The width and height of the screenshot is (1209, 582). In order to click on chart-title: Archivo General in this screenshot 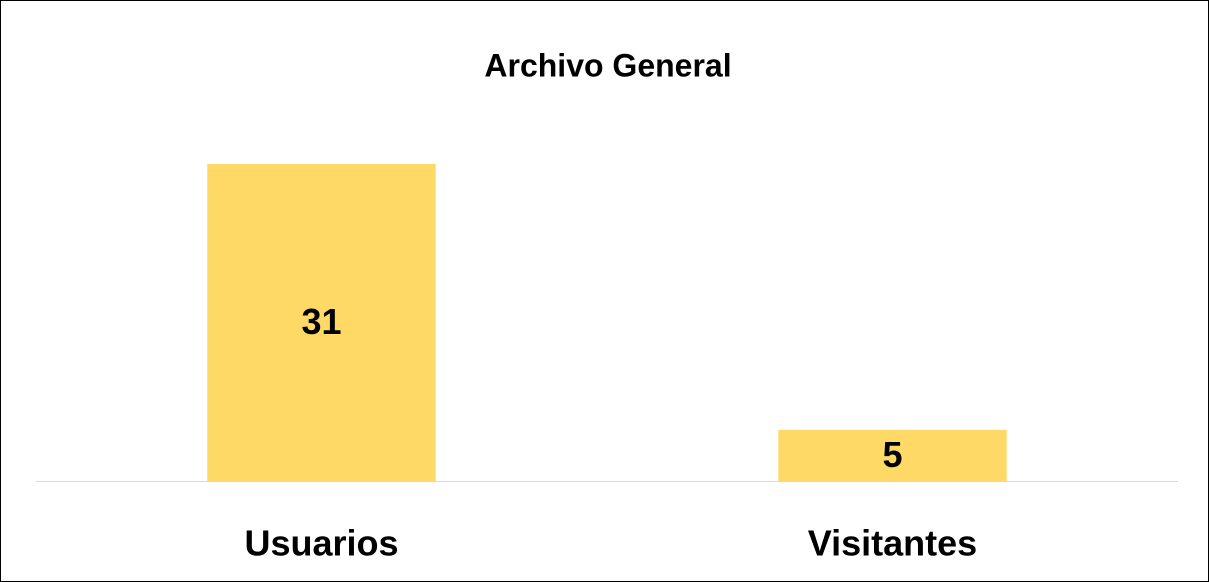, I will do `click(607, 65)`.